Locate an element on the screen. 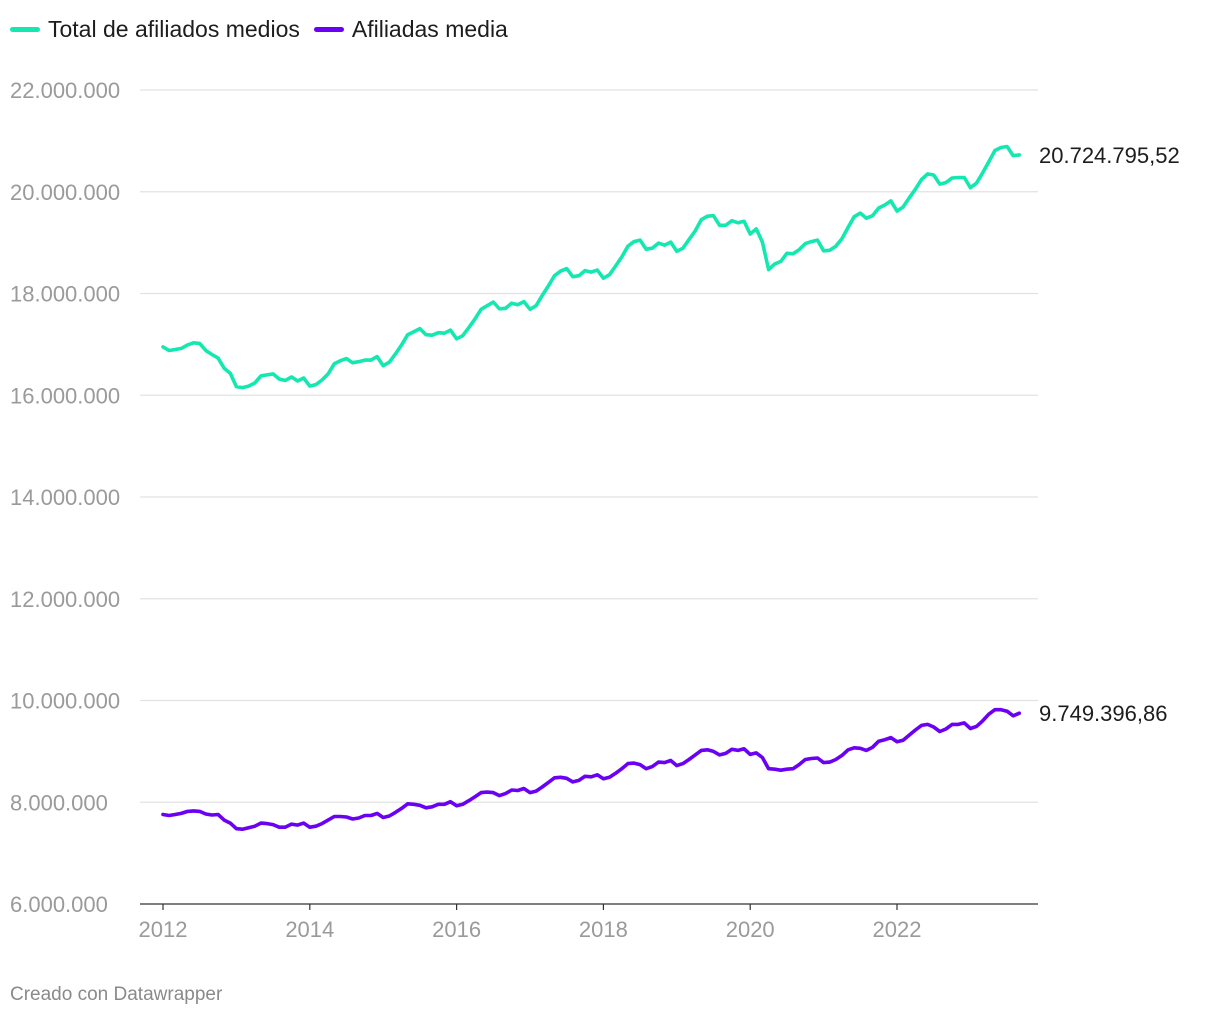 The height and width of the screenshot is (1020, 1220). y-tick-label: 16.000.000 is located at coordinates (65, 395).